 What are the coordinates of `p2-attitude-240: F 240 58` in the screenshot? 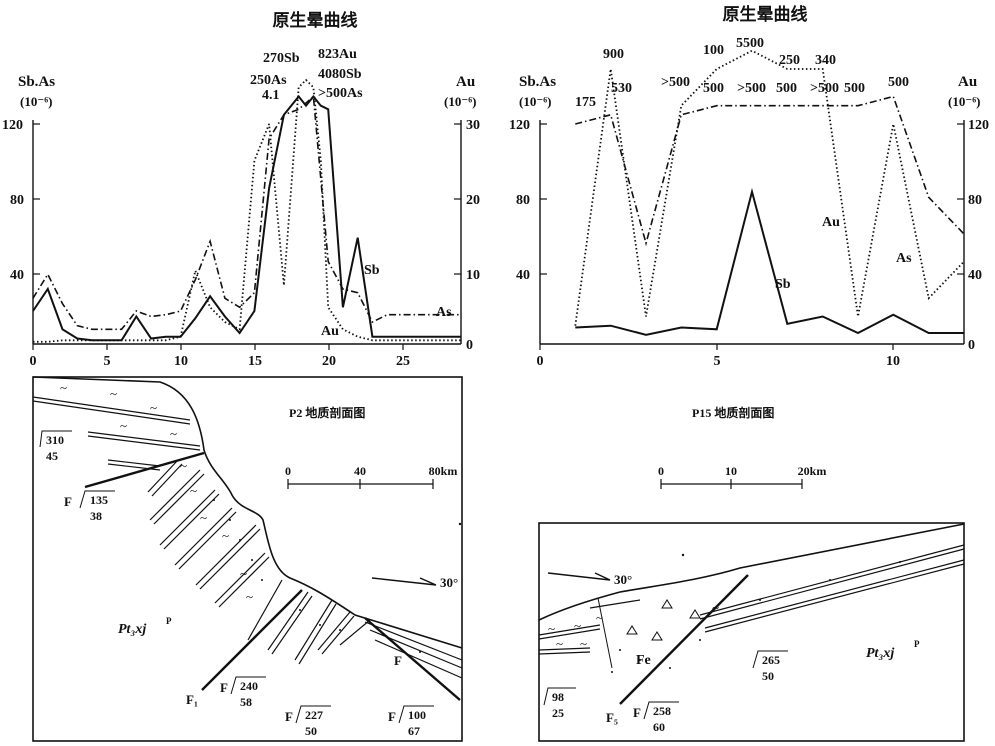 It's located at (243, 692).